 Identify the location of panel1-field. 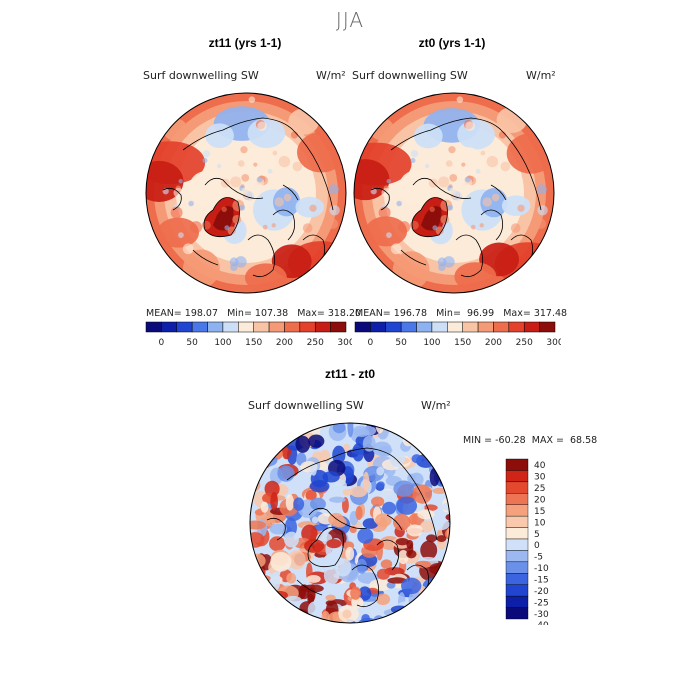
(246, 193).